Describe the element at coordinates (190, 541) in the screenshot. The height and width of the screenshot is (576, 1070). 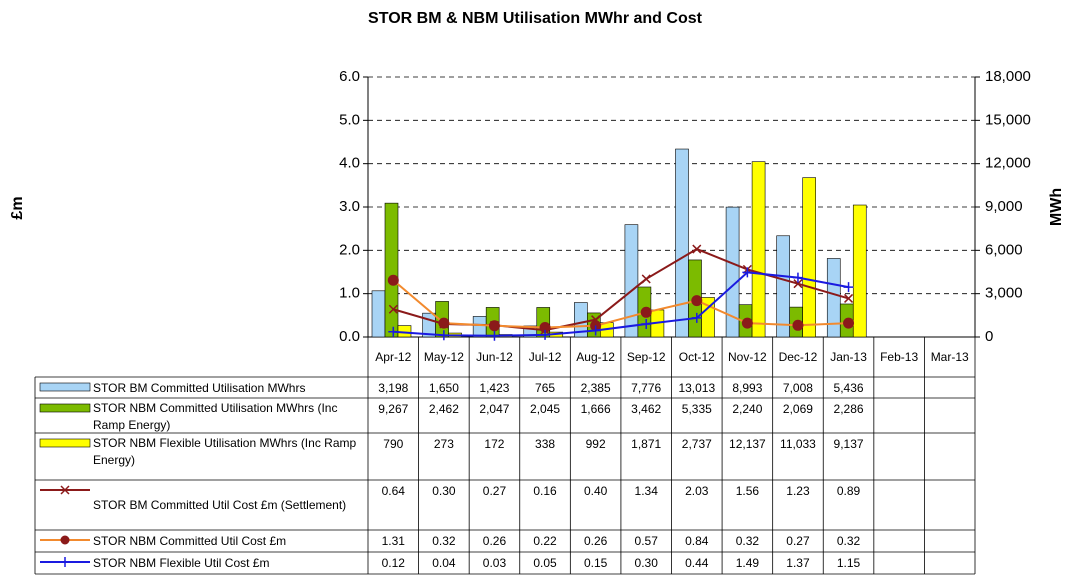
I see `legend-label: STOR NBM Committed Util Cost £m` at that location.